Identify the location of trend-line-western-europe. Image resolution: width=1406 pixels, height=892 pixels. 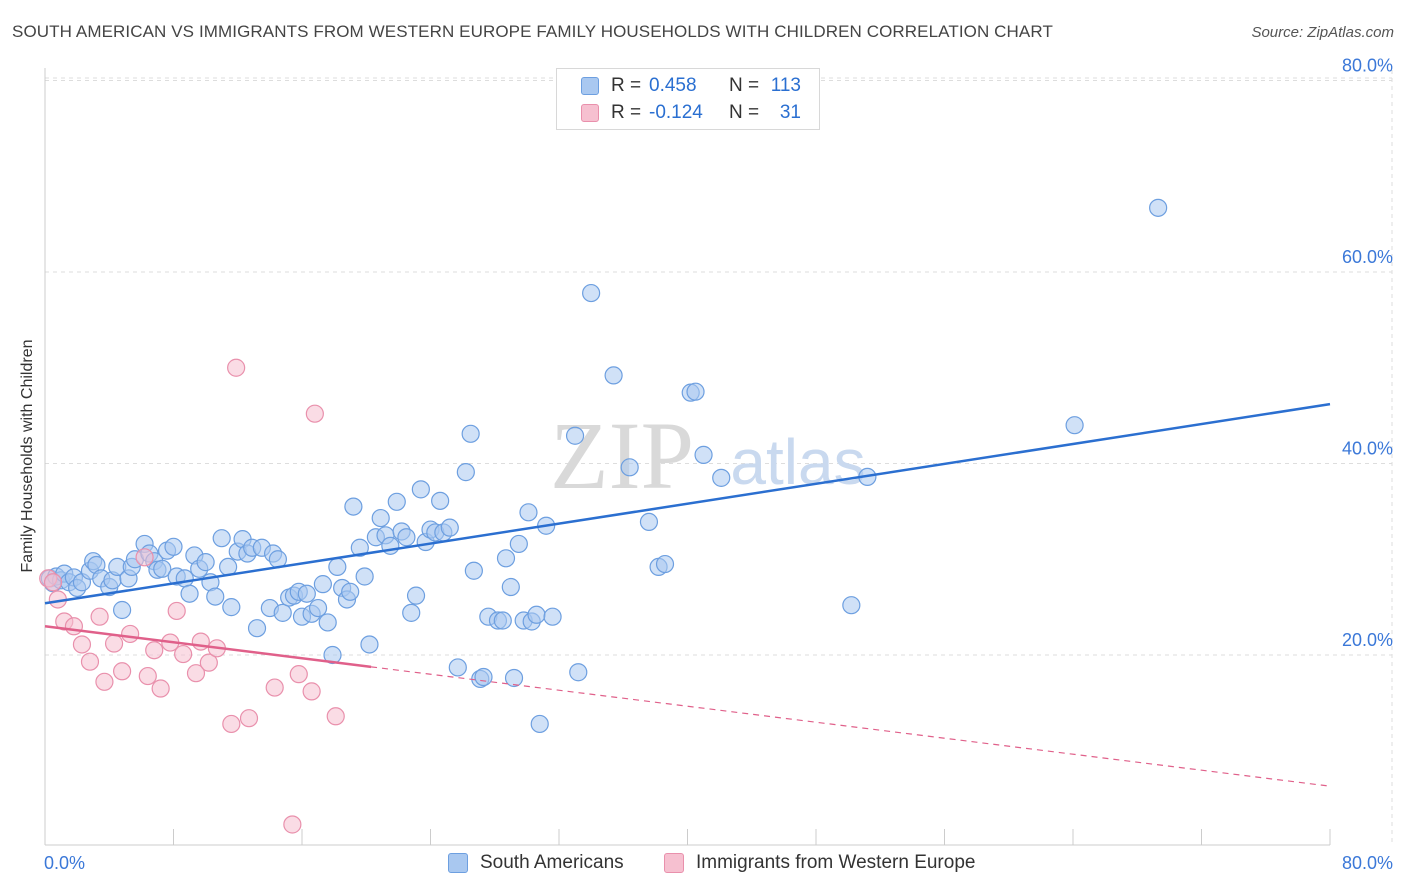
(208, 647).